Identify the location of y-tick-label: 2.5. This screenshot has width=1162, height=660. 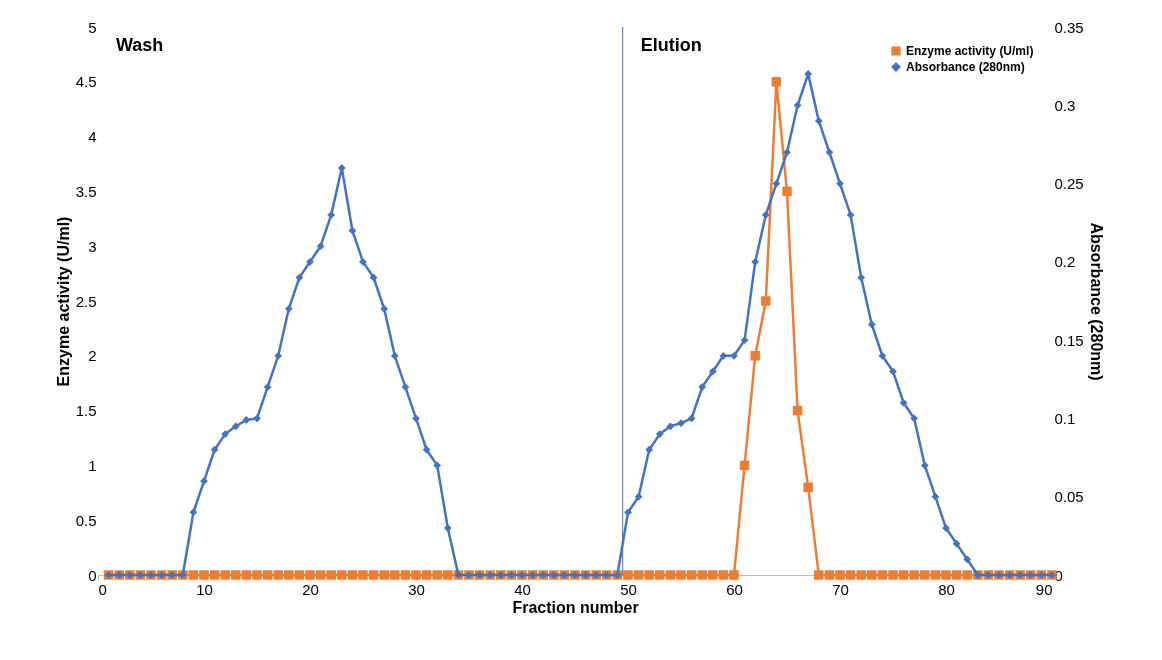
(86, 301).